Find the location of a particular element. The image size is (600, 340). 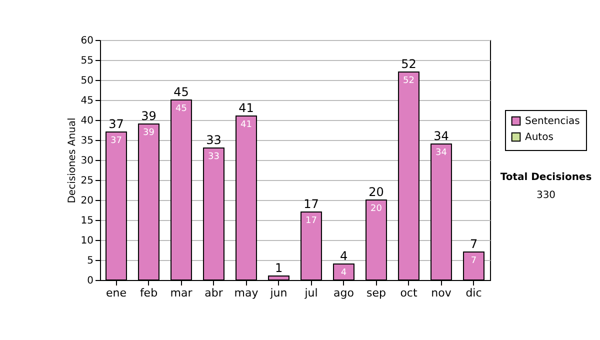

text: 330 is located at coordinates (546, 195).